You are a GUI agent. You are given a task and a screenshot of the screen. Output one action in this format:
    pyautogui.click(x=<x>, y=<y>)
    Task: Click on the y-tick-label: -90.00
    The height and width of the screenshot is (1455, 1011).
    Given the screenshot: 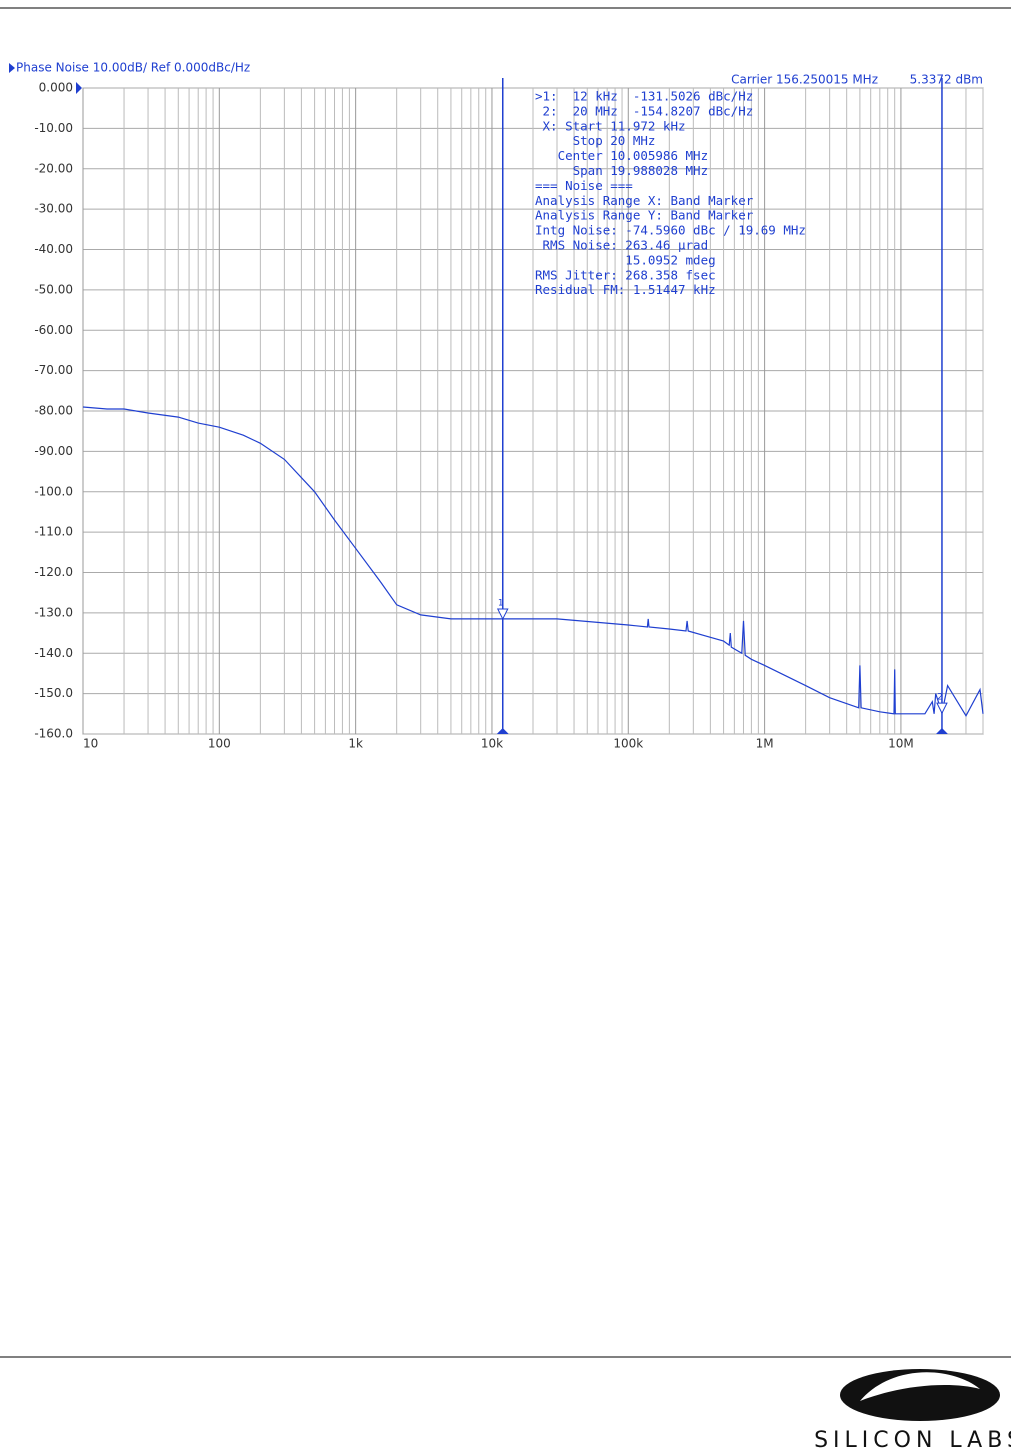 What is the action you would take?
    pyautogui.click(x=53, y=451)
    